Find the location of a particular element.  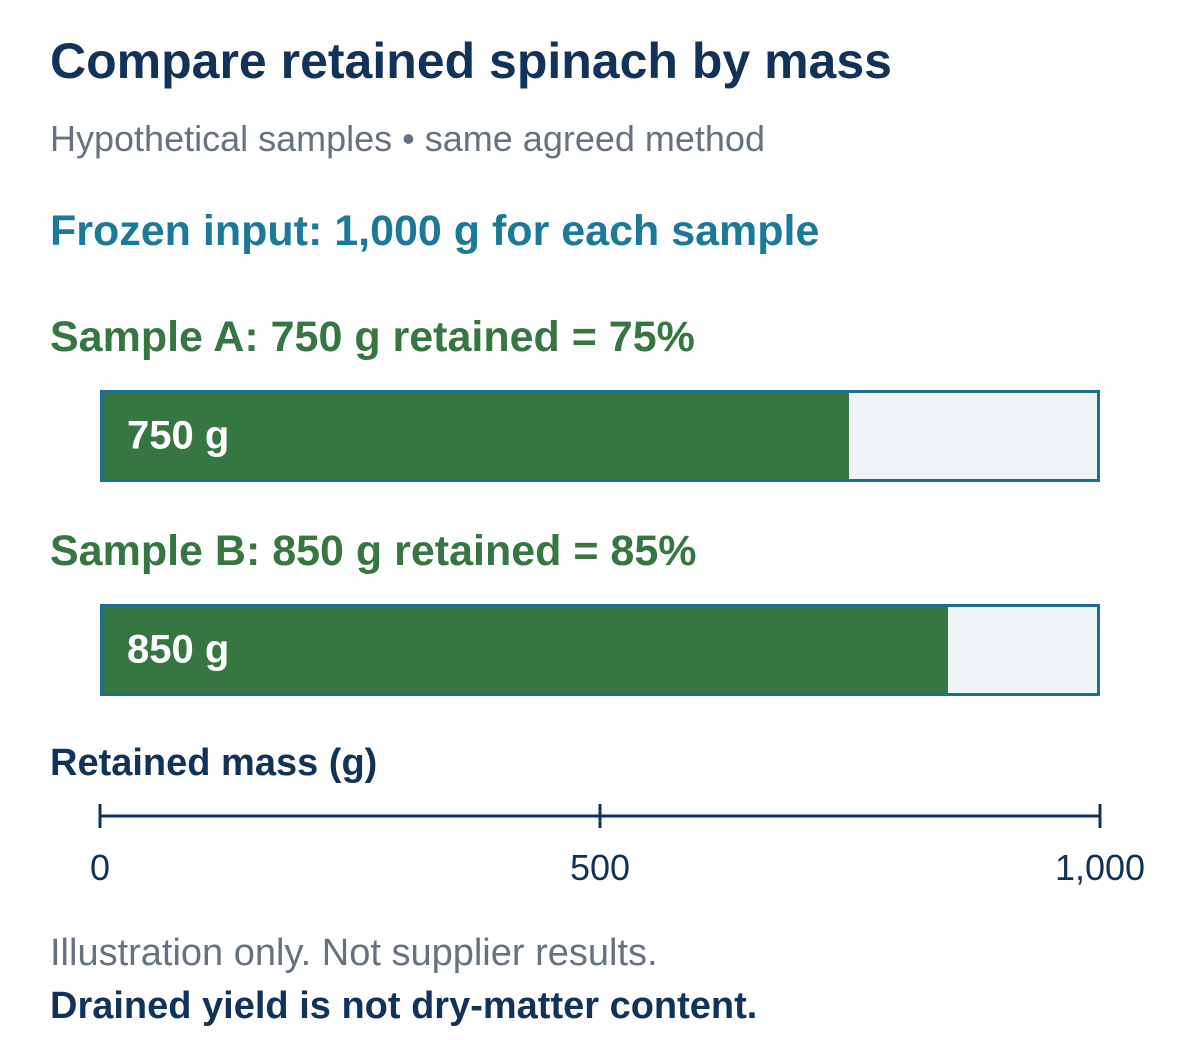

bar-value-label-sample-a: 750 g is located at coordinates (178, 435).